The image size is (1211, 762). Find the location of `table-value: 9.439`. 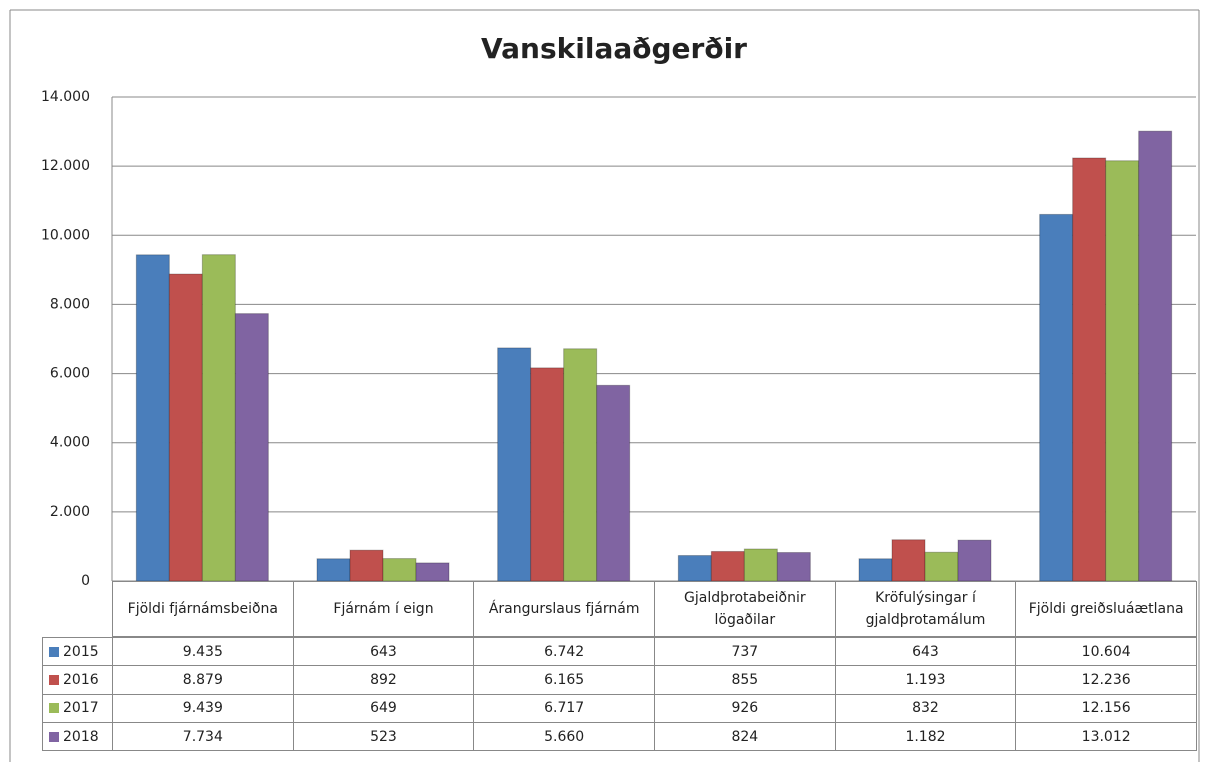

table-value: 9.439 is located at coordinates (203, 708).